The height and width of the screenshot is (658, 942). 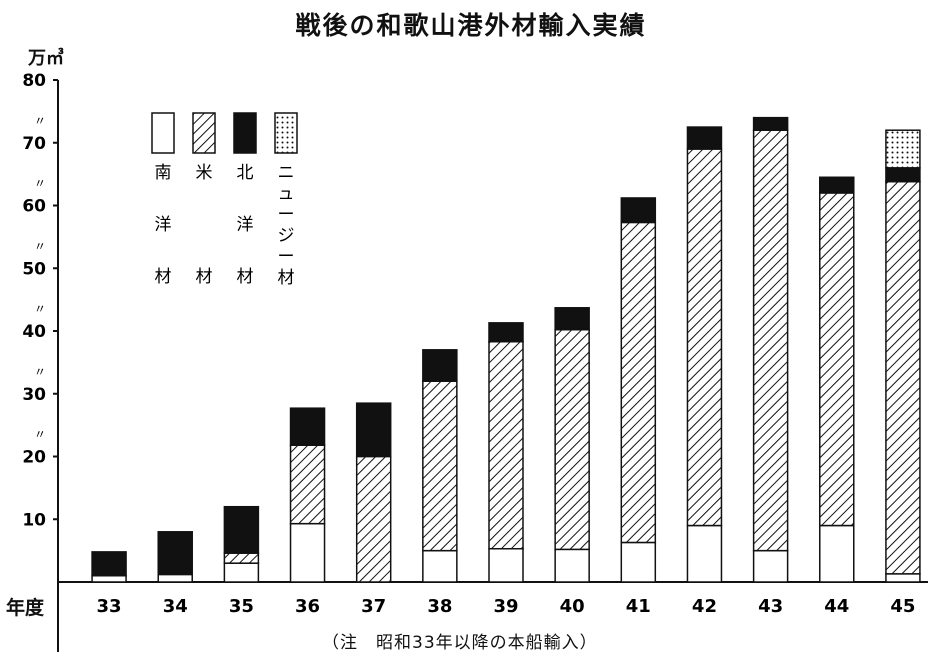 I want to click on x-tick-label: 37, so click(x=373, y=606).